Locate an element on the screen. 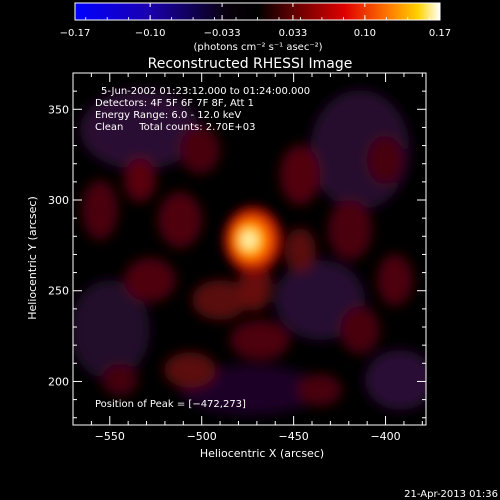 This screenshot has height=500, width=500. y-axis-label: Heliocentric Y (arcsec) is located at coordinates (32, 258).